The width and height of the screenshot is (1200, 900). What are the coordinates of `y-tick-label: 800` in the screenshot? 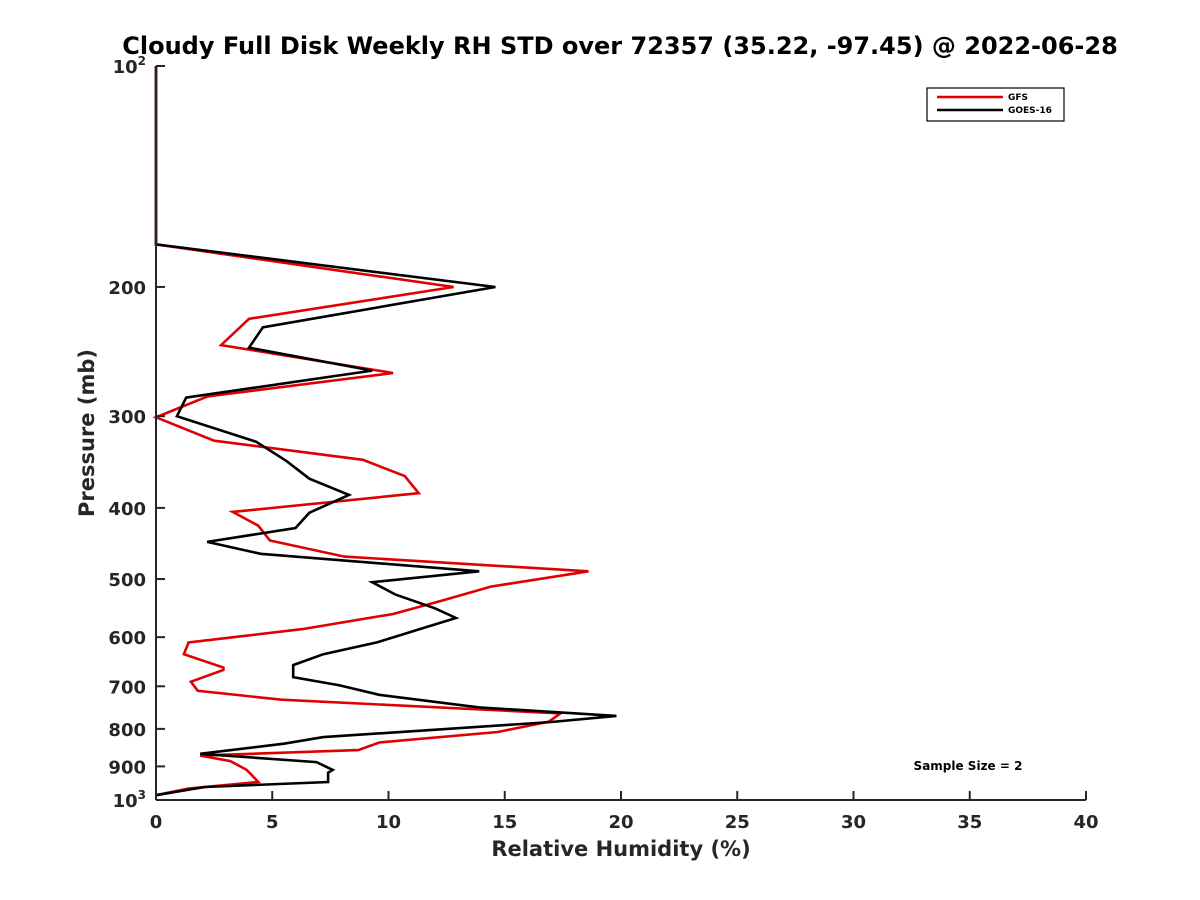 It's located at (127, 730).